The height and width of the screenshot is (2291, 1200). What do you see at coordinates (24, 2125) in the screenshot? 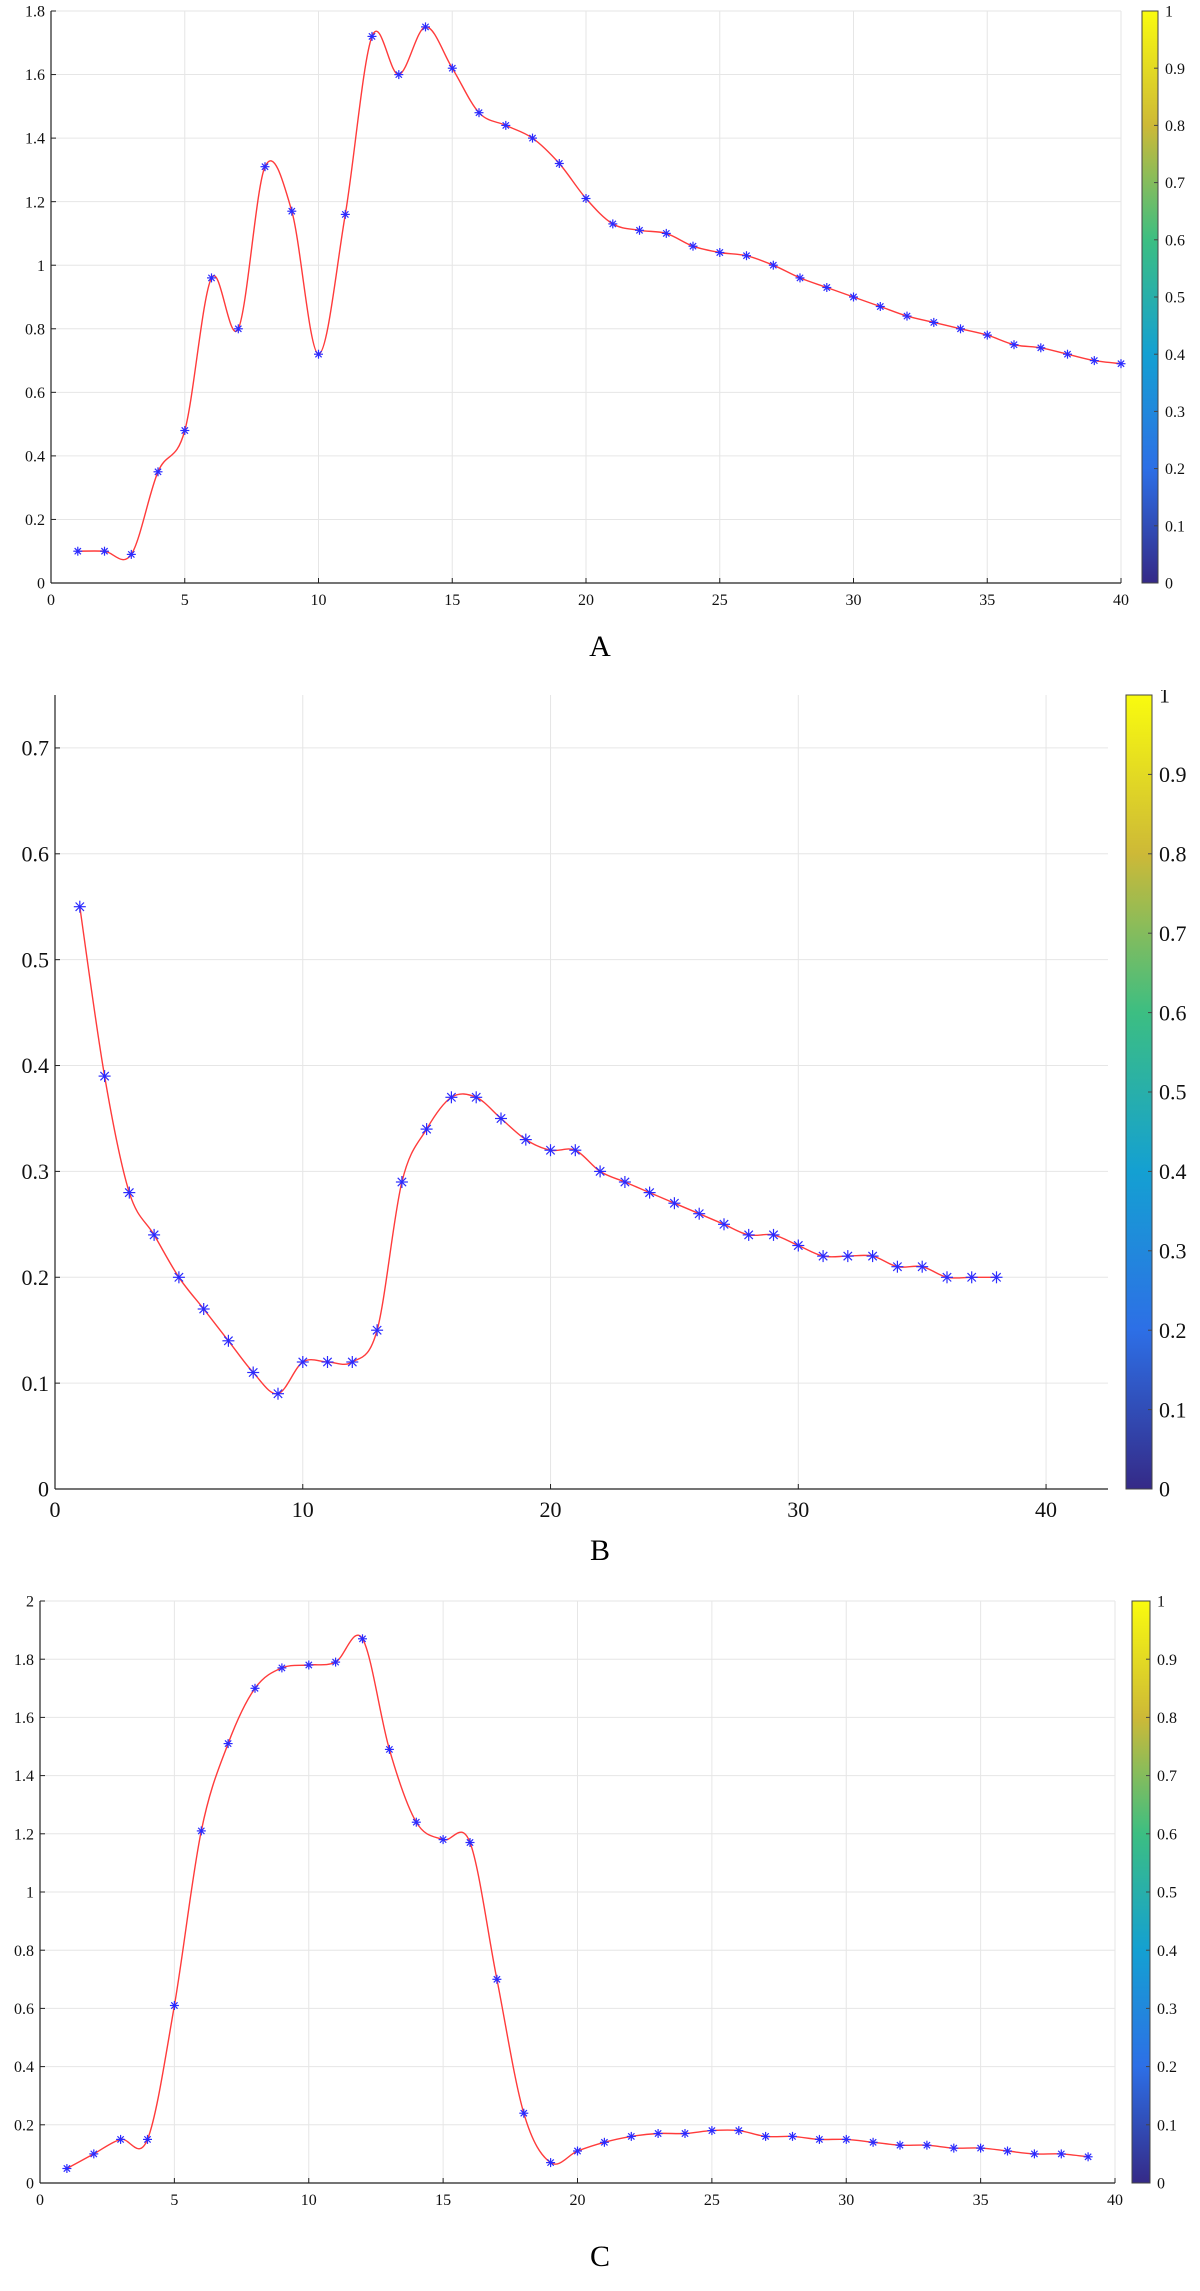
I see `y-tick-label: 0.2` at bounding box center [24, 2125].